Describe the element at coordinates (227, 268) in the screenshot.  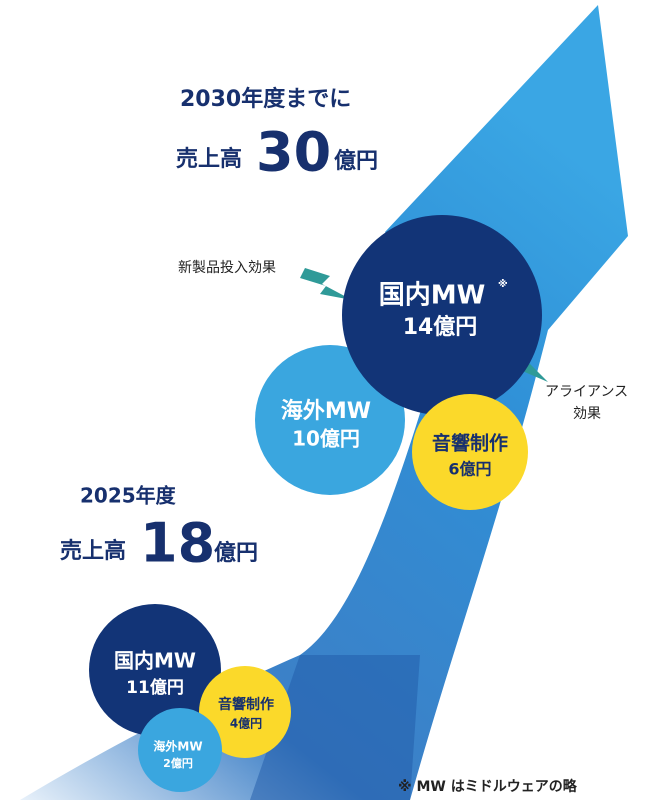
I see `effect-label: 新製品投入効果` at that location.